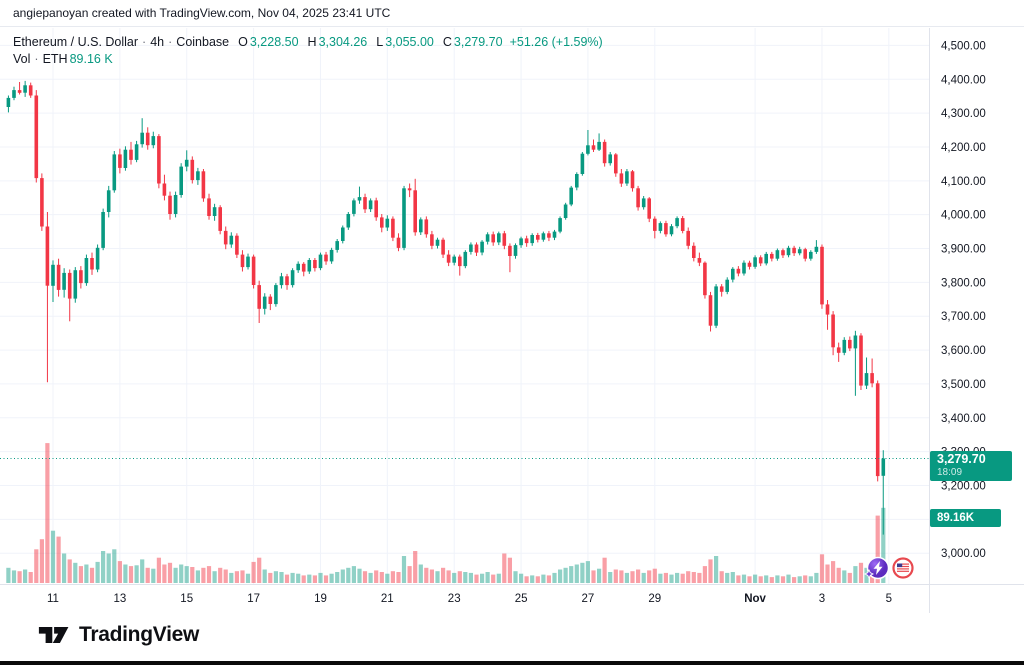  Describe the element at coordinates (76, 42) in the screenshot. I see `symbol-title: Ethereum / U.S. Dollar` at that location.